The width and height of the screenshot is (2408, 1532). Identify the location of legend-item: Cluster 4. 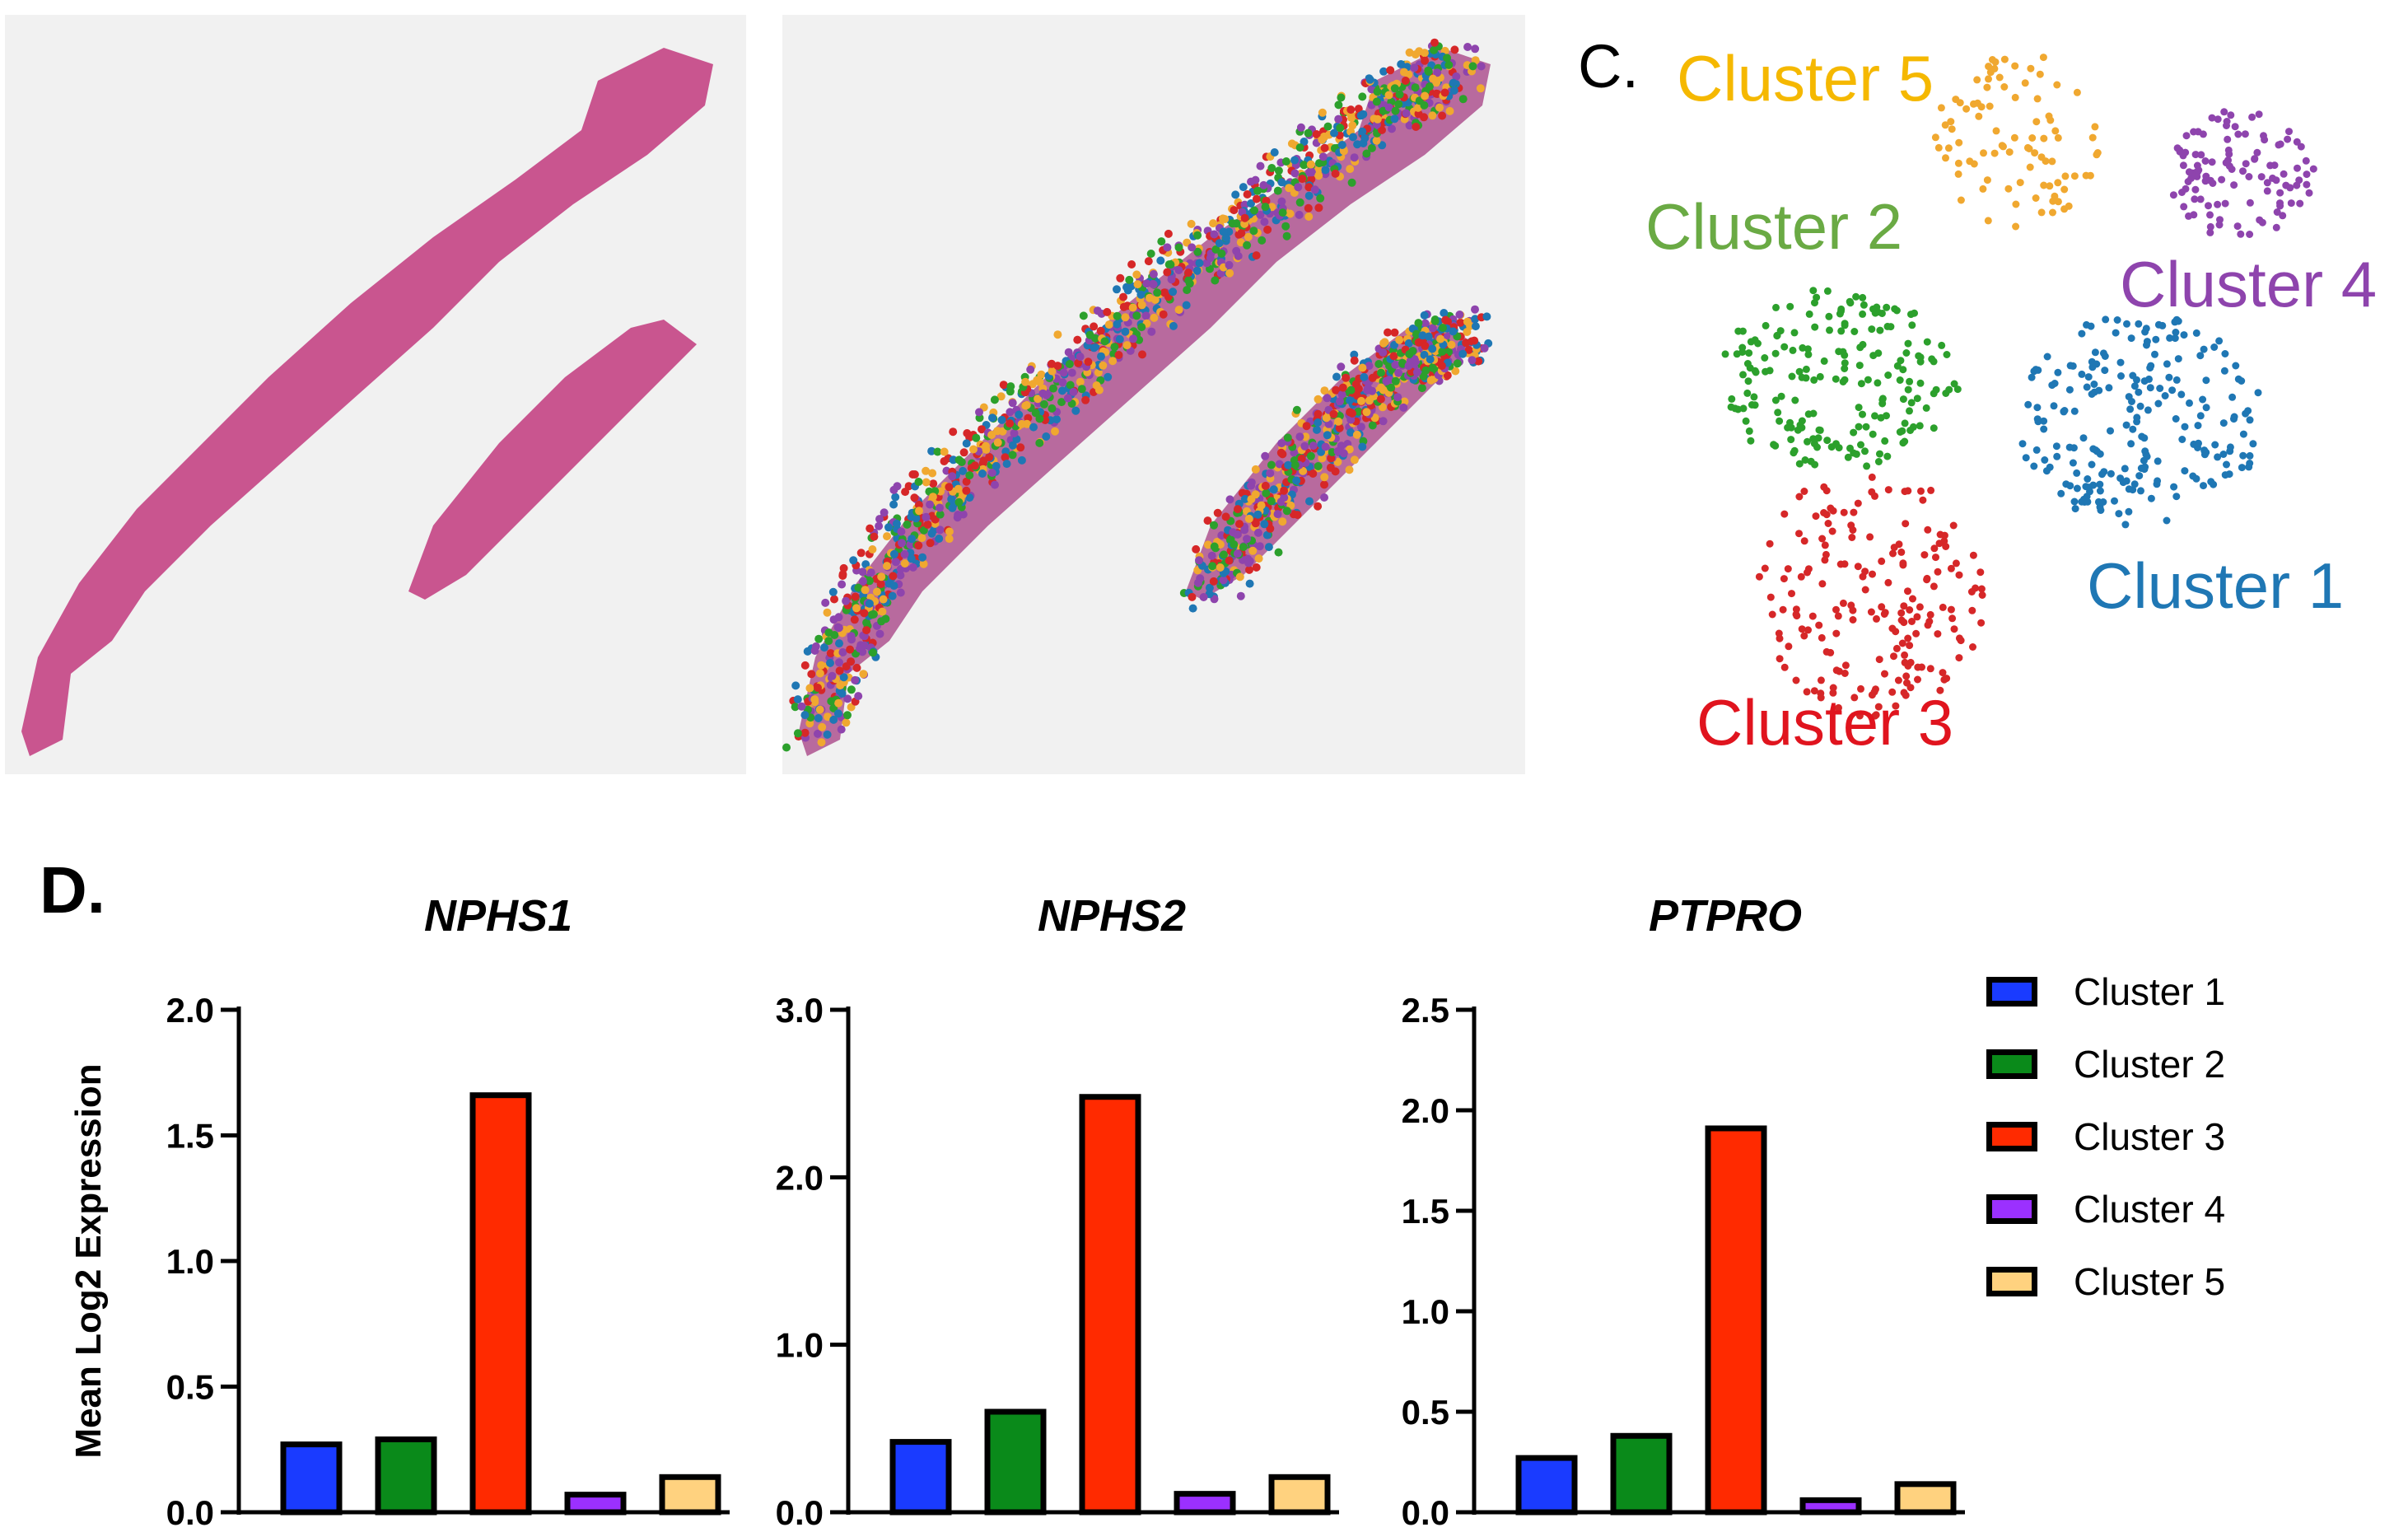
(2105, 1209).